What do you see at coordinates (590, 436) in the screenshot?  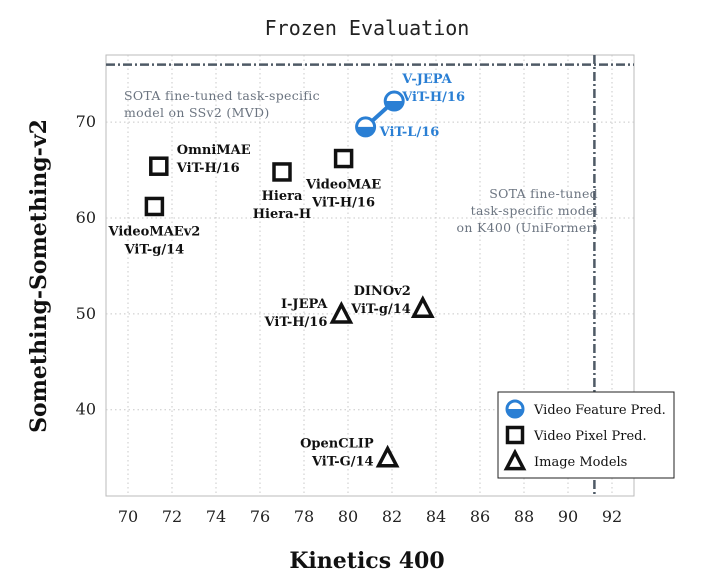 I see `legend-label: Video Pixel Pred.` at bounding box center [590, 436].